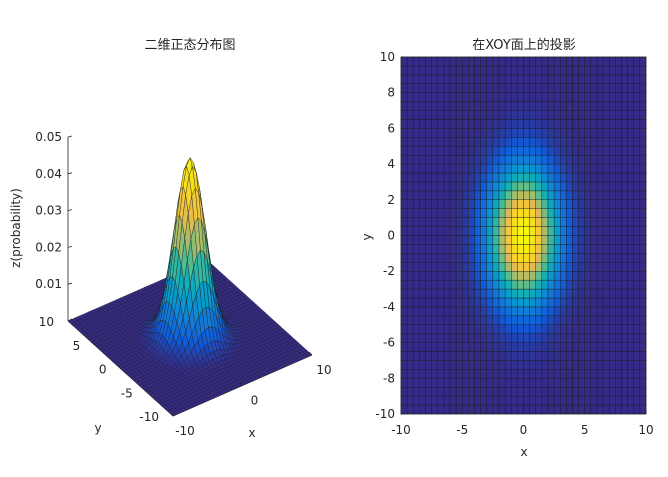  What do you see at coordinates (401, 430) in the screenshot?
I see `x-tick-label: -10` at bounding box center [401, 430].